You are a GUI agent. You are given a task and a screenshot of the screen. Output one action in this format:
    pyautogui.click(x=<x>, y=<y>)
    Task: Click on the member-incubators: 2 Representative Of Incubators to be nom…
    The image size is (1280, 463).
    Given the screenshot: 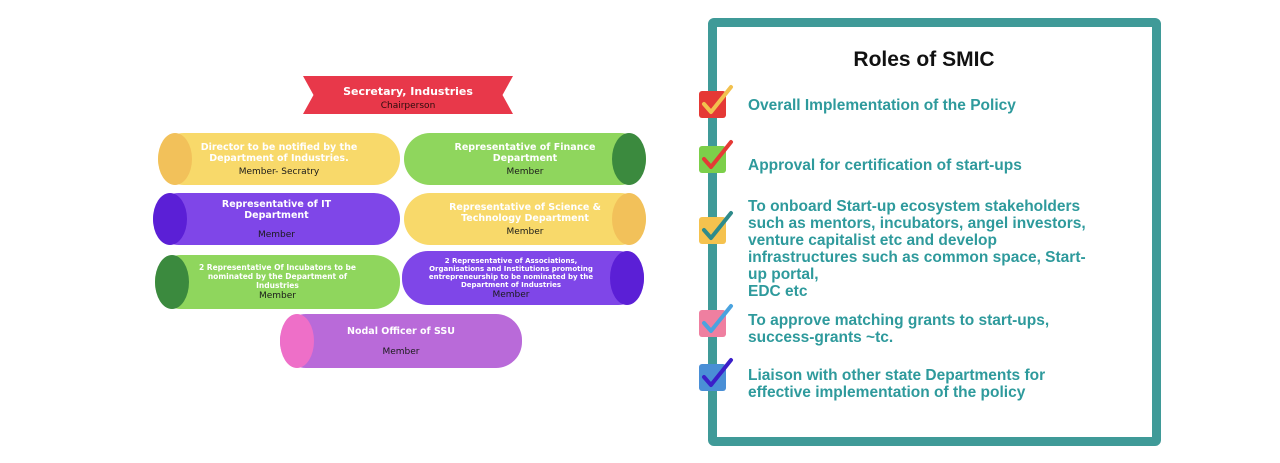 What is the action you would take?
    pyautogui.click(x=277, y=282)
    